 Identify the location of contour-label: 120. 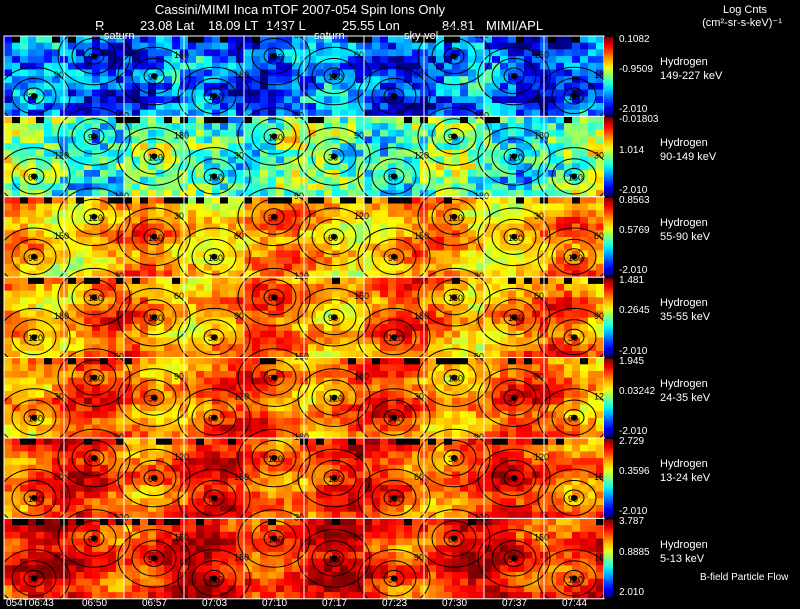
(421, 155).